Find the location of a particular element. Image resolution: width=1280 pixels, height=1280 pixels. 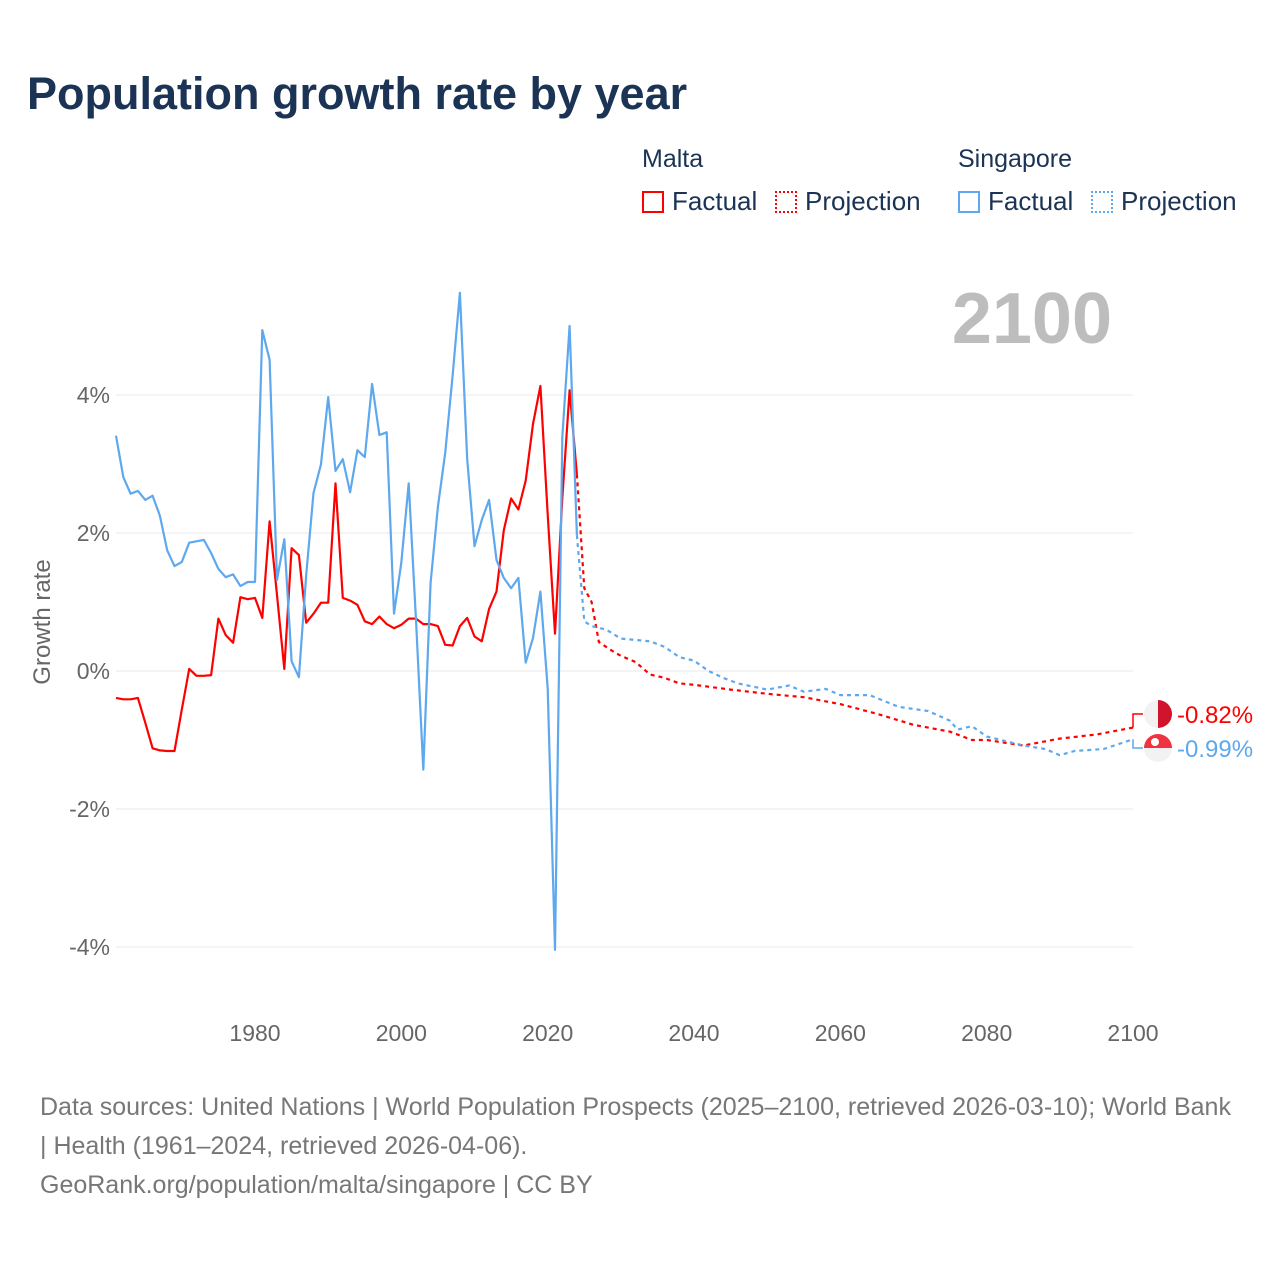

series-line-malta-projection is located at coordinates (854, 610).